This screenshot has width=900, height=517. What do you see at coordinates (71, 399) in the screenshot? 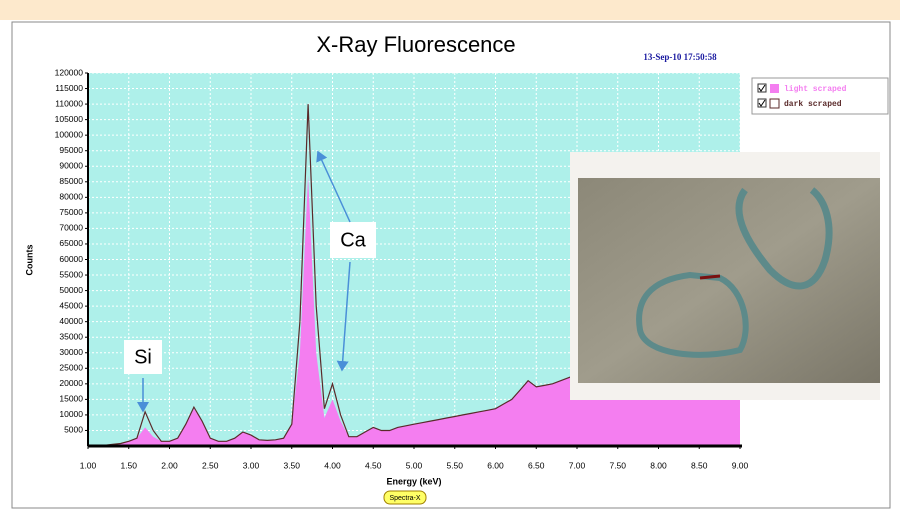
I see `y-tick-label: 15000` at bounding box center [71, 399].